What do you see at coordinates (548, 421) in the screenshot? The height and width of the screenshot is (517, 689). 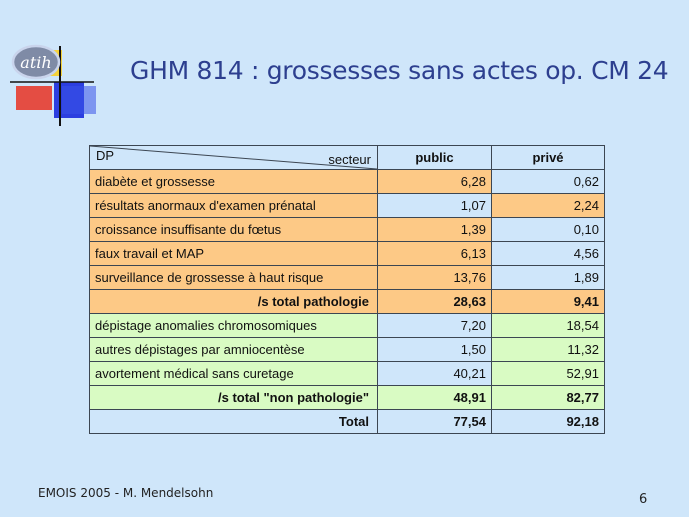 I see `row-prive-value: 92,18` at bounding box center [548, 421].